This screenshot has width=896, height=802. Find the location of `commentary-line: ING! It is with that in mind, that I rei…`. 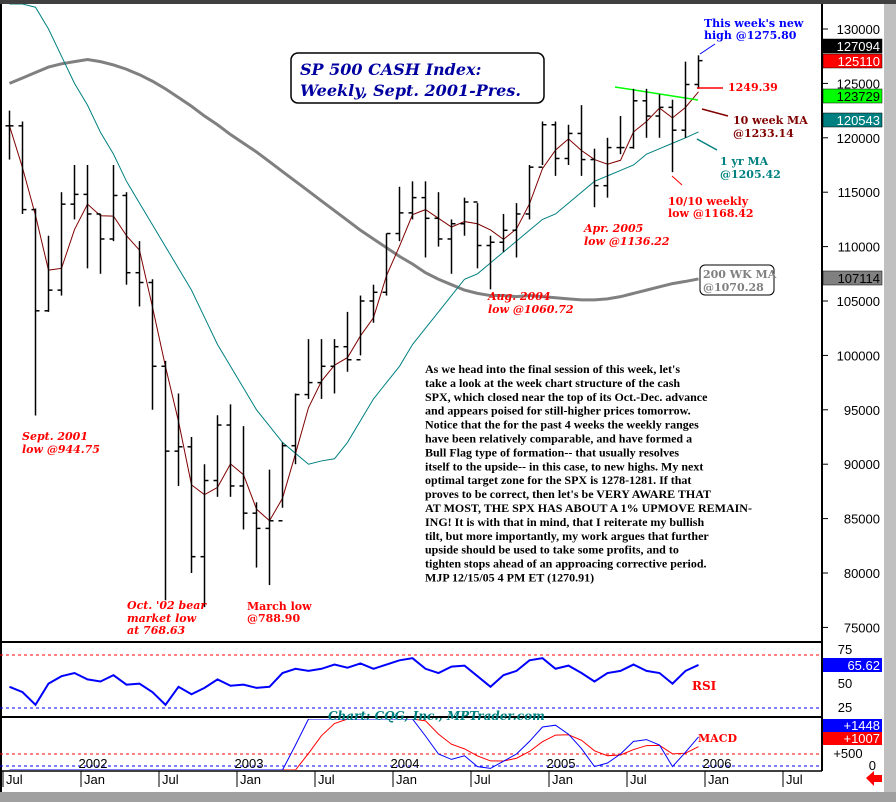

commentary-line: ING! It is with that in mind, that I rei… is located at coordinates (564, 522).